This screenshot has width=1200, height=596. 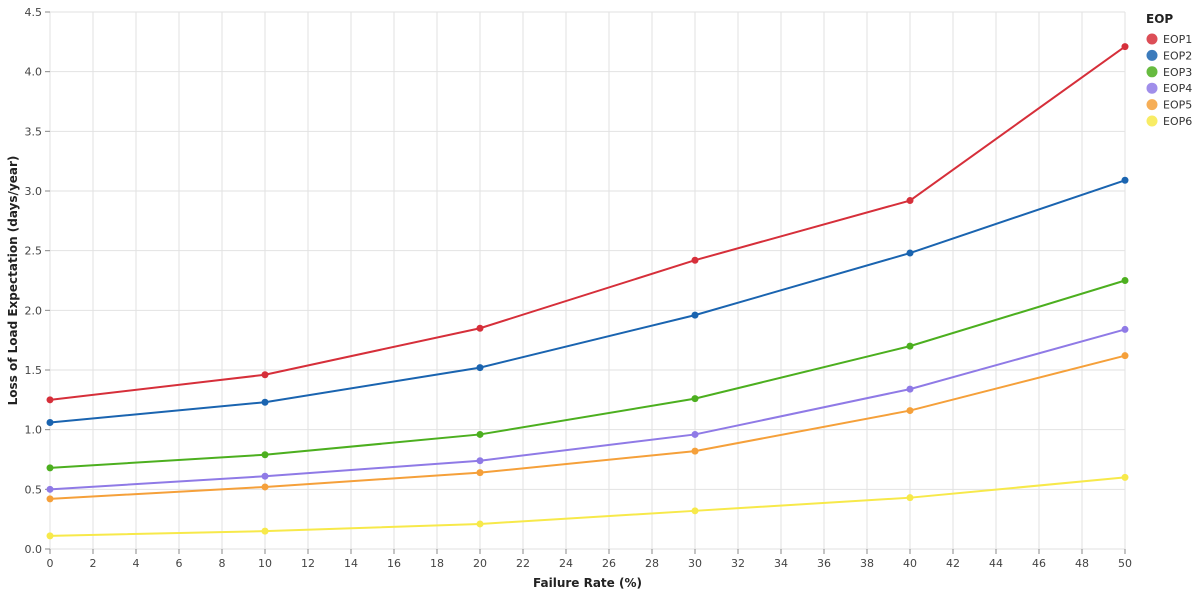 I want to click on x-tick-label: 26, so click(x=609, y=563).